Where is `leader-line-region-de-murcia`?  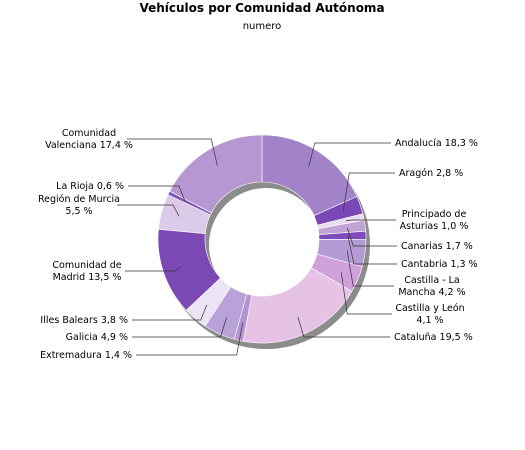
leader-line-region-de-murcia is located at coordinates (148, 210).